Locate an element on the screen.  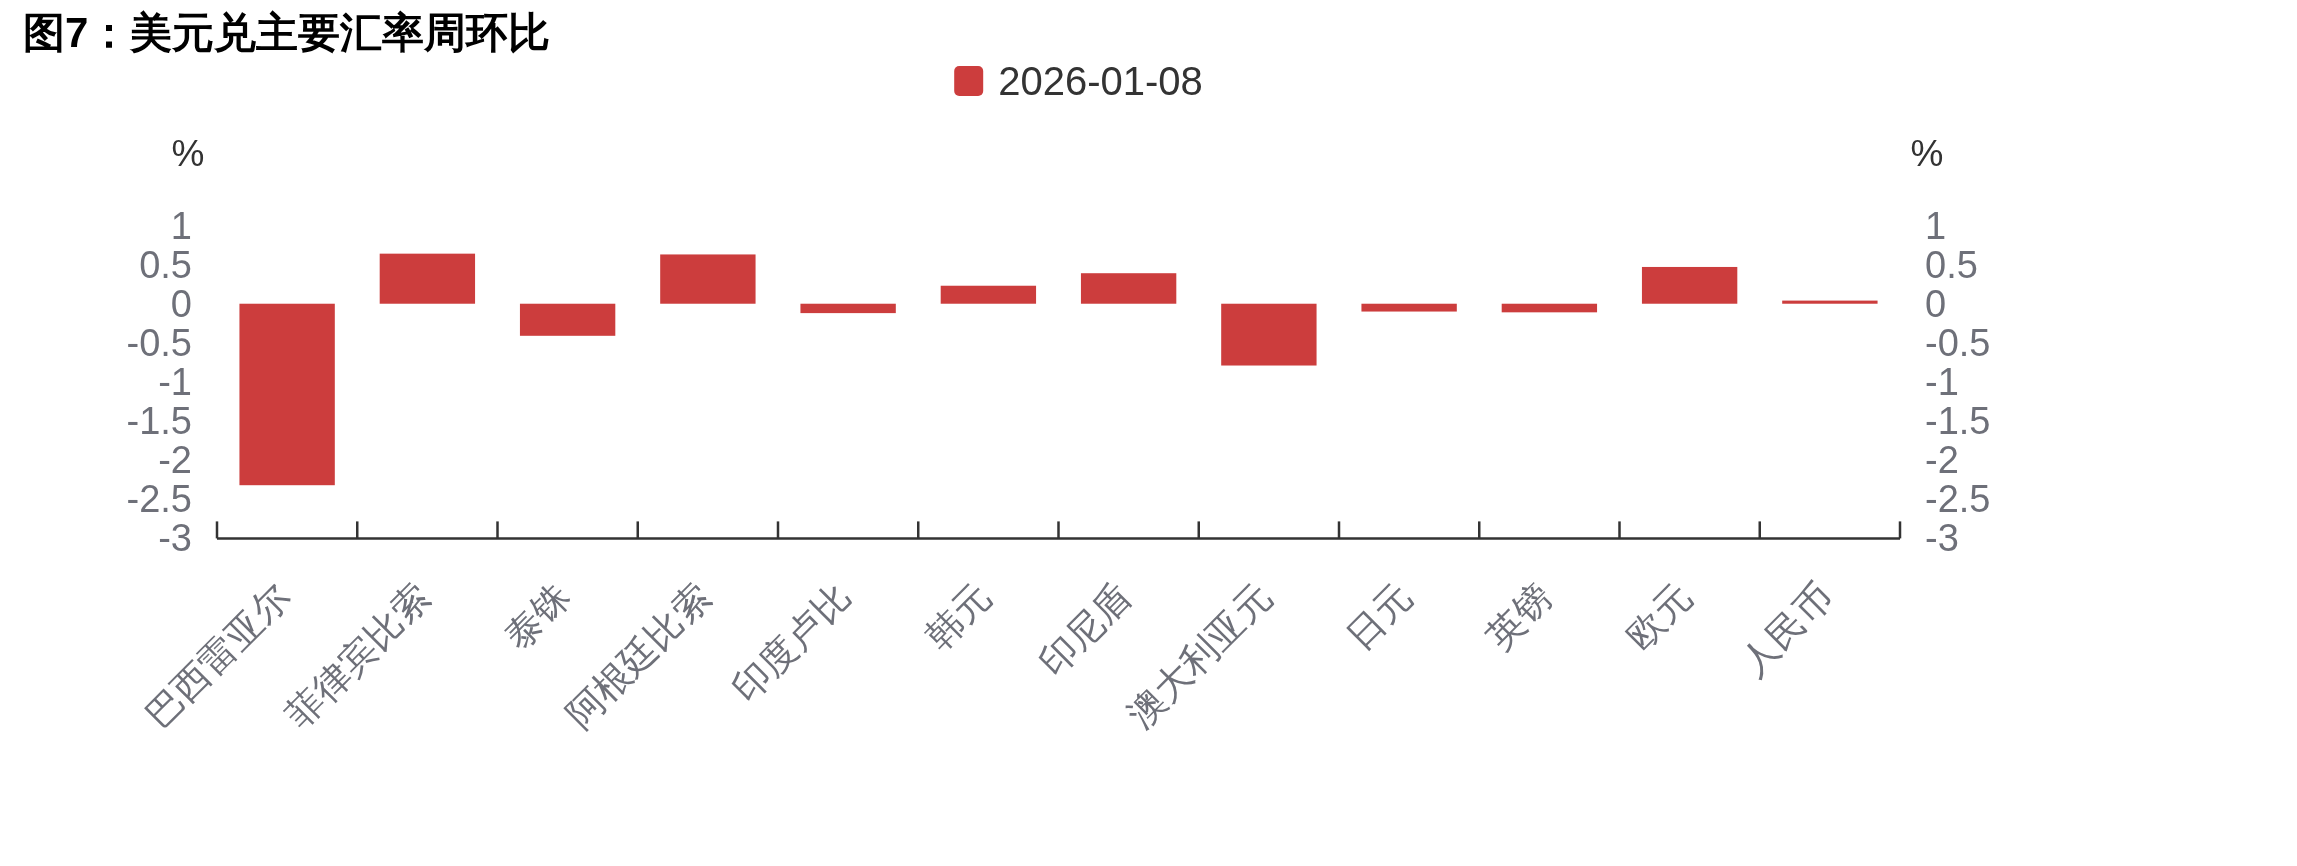
x-tick-label: 人民币 is located at coordinates (1786, 629).